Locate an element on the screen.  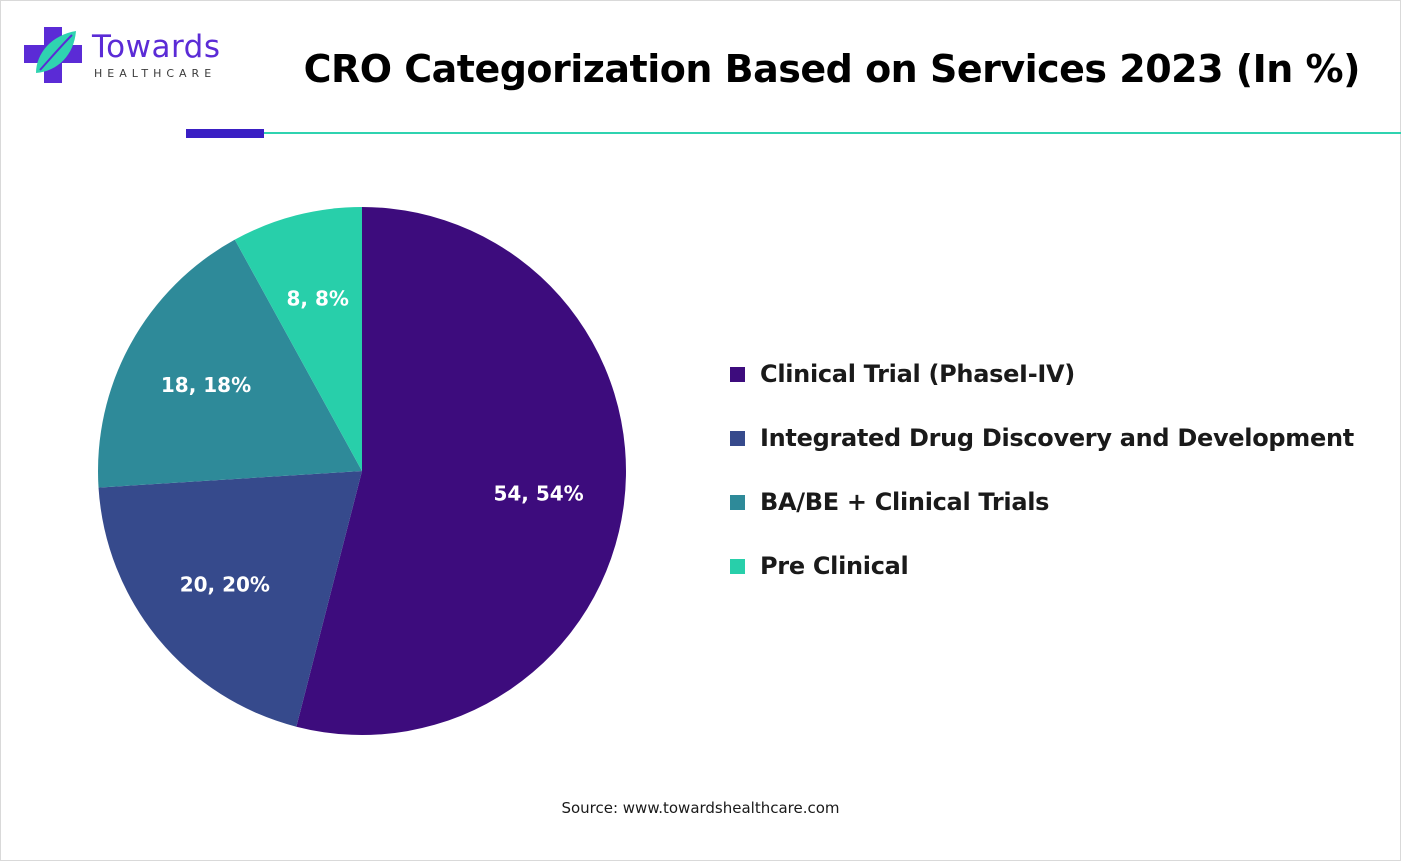
brand-logo: Towards HEALTHCARE is located at coordinates (132, 55).